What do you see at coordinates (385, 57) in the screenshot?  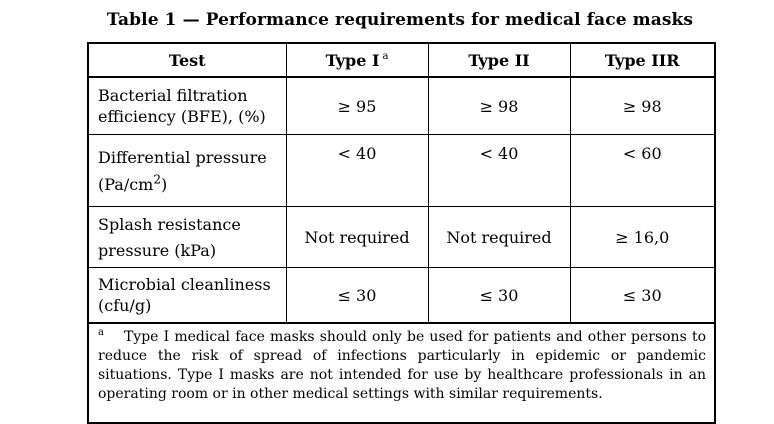 I see `footnote-reference-mark: a` at bounding box center [385, 57].